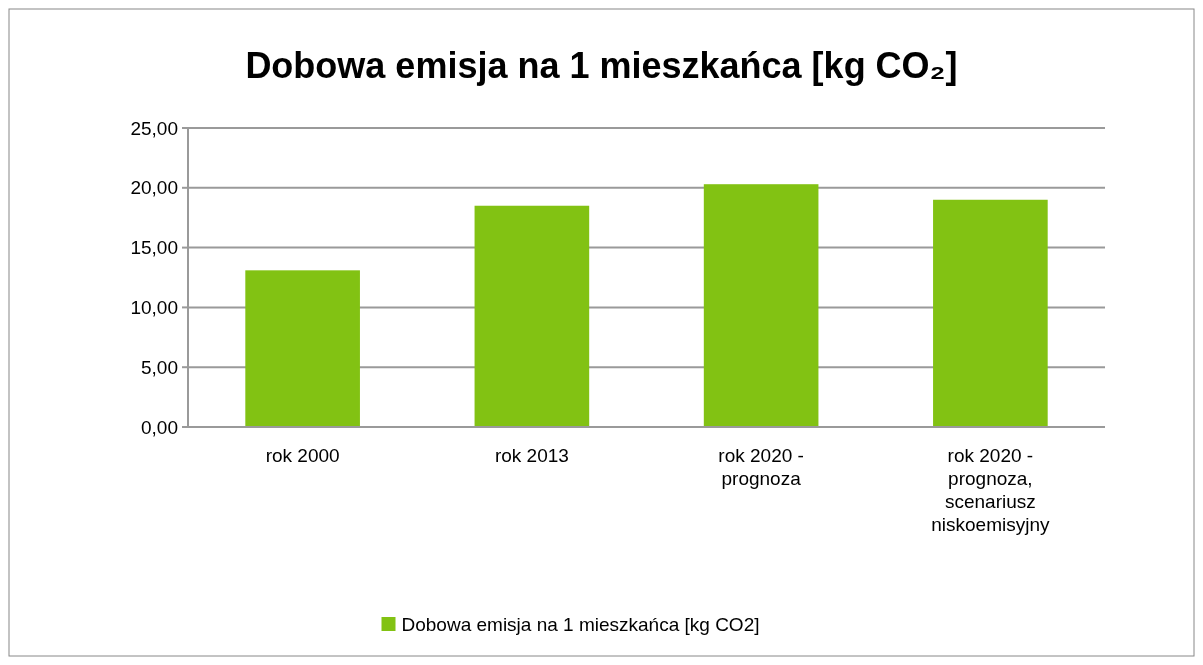 This screenshot has width=1203, height=665. What do you see at coordinates (159, 427) in the screenshot?
I see `y-tick-label: 0,00` at bounding box center [159, 427].